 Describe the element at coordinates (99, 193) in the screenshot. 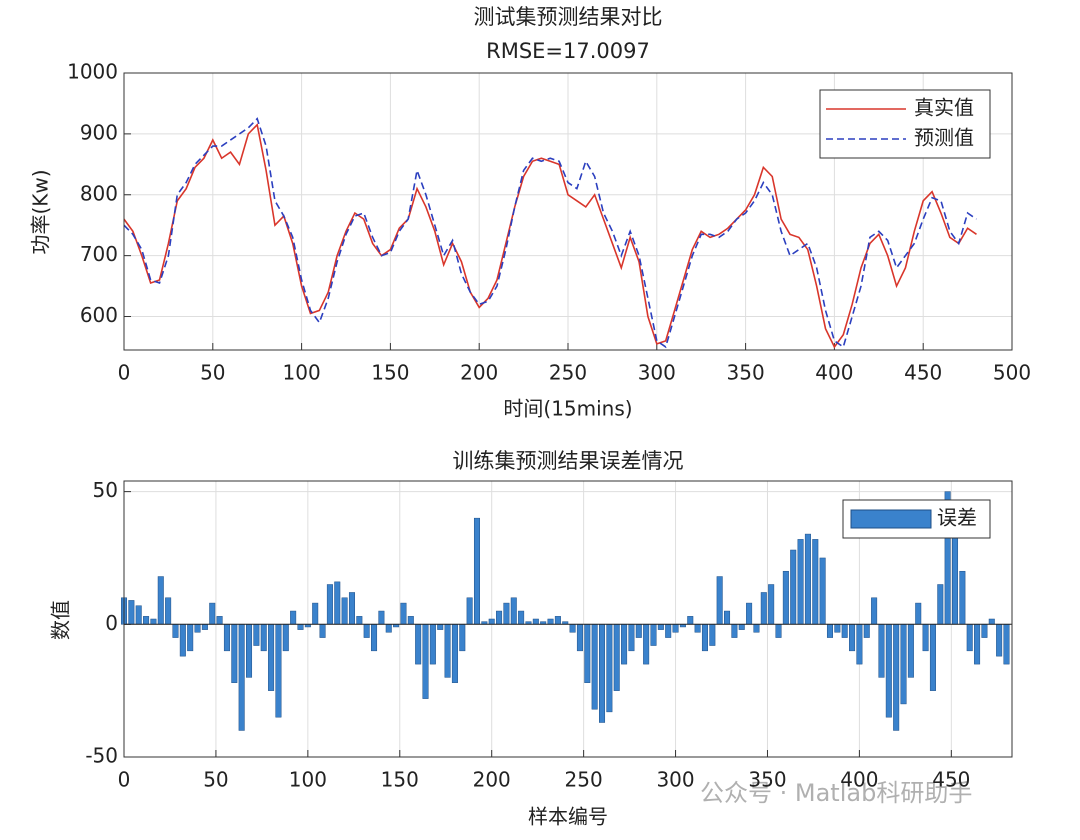

I see `y-tick-label: 800` at that location.